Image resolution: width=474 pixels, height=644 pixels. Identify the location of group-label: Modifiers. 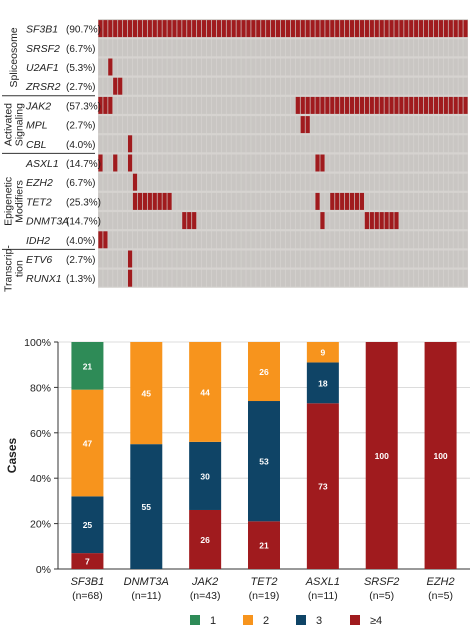
(20, 201).